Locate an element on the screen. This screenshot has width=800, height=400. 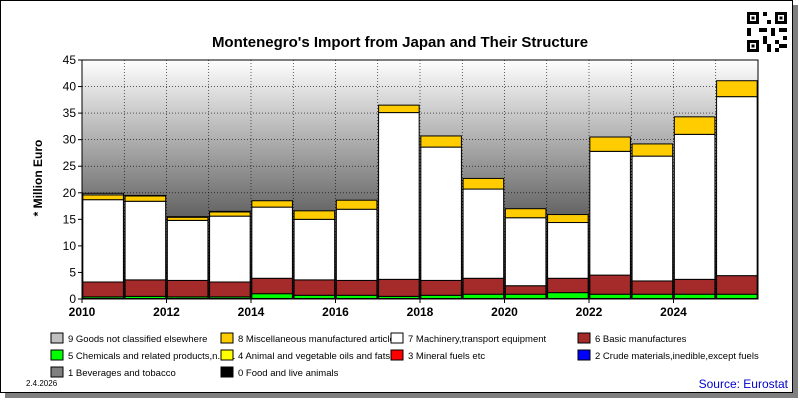
bar-segment-2014-s8 is located at coordinates (272, 204).